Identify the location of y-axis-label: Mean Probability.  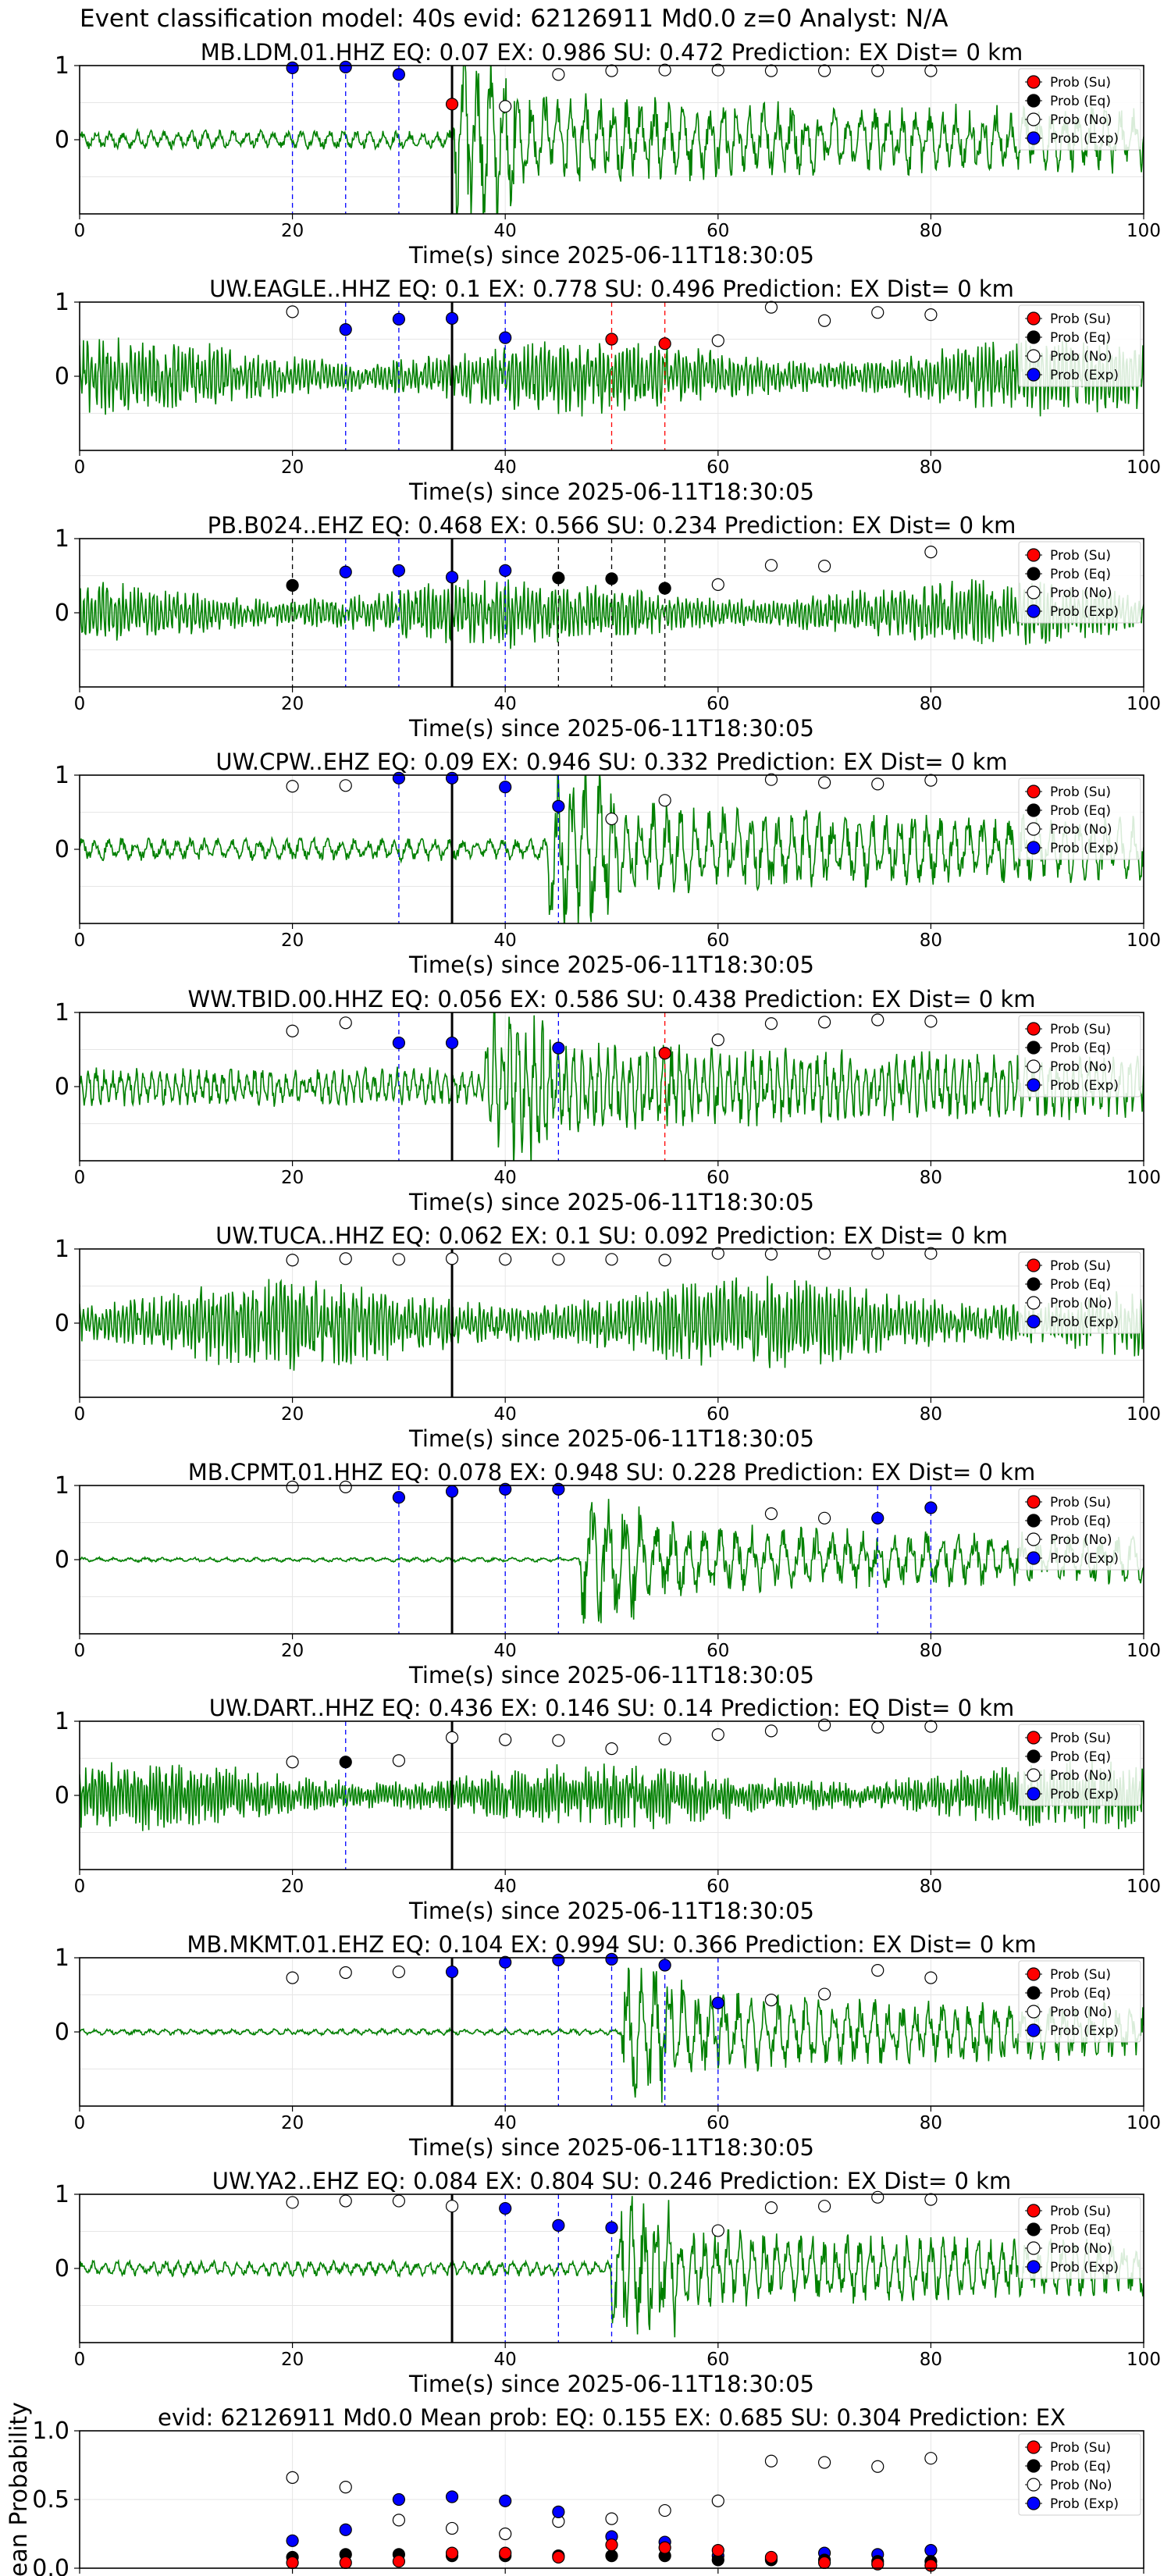
(19, 2489).